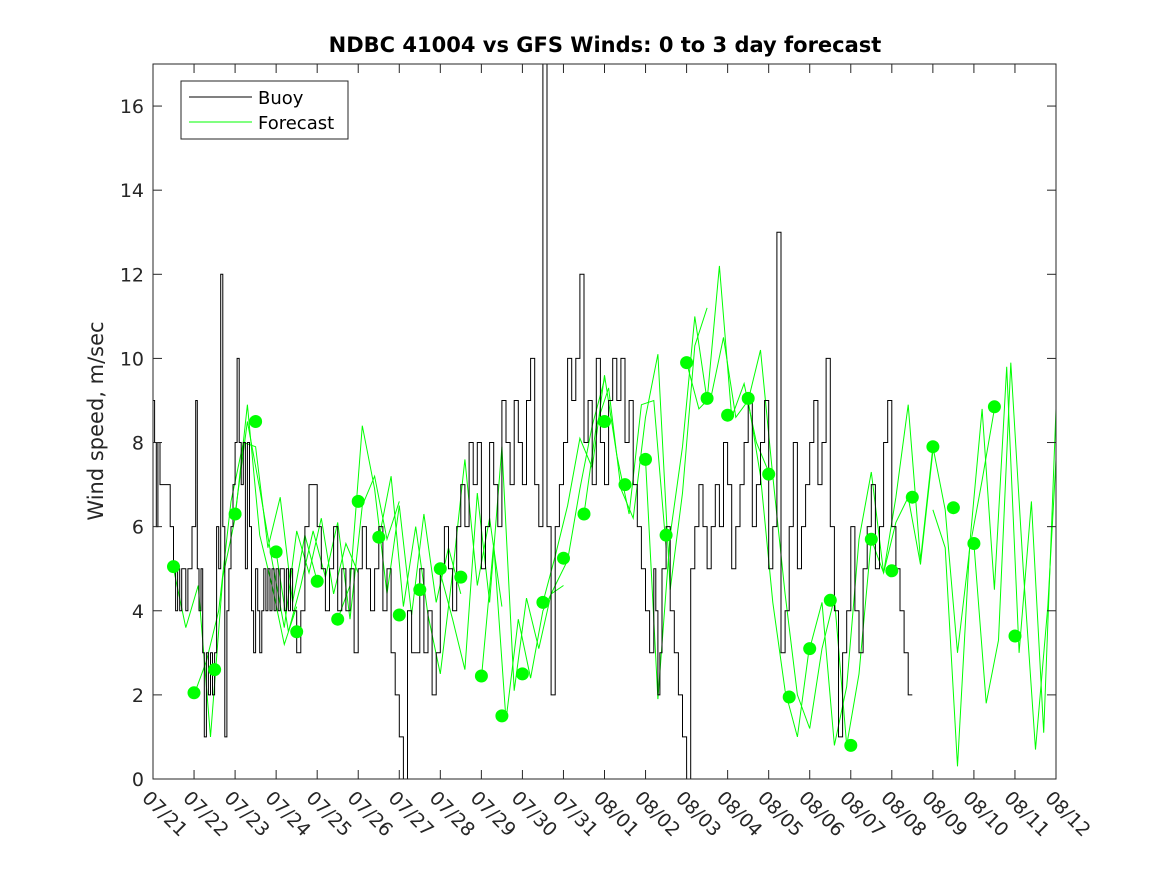 The image size is (1167, 875). Describe the element at coordinates (138, 612) in the screenshot. I see `y-tick-label: 4` at that location.